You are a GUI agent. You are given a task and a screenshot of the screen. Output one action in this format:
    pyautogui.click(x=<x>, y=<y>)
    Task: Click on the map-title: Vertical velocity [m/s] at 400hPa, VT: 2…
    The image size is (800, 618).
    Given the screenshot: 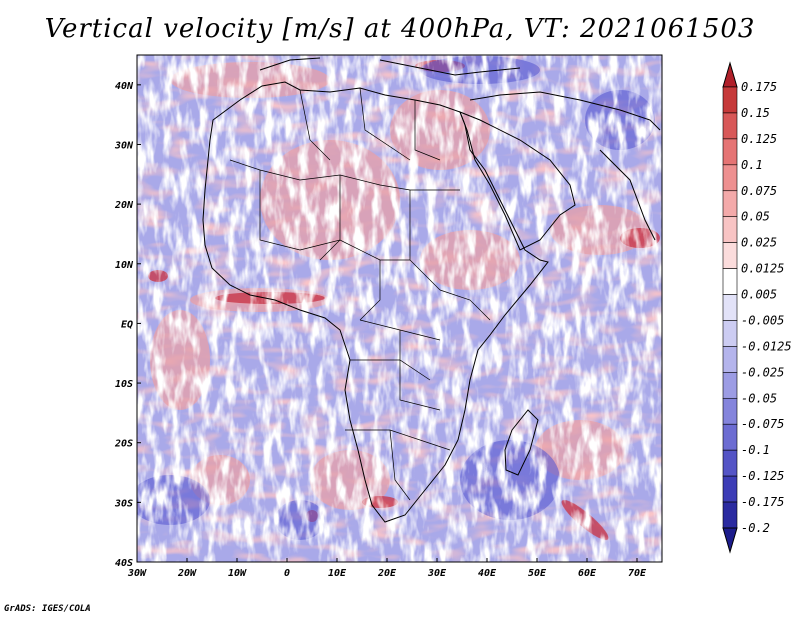 What is the action you would take?
    pyautogui.click(x=400, y=29)
    